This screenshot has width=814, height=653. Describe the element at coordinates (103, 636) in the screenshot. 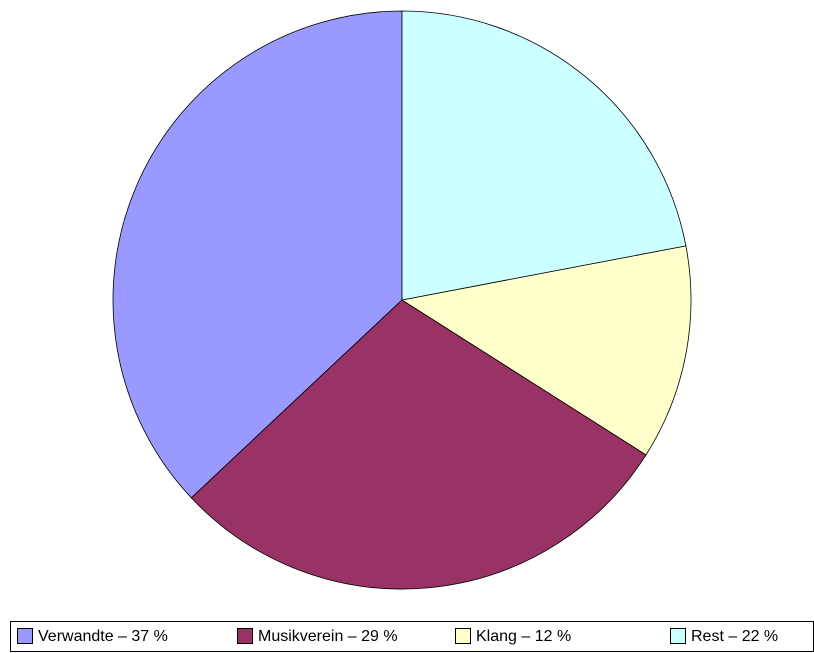

I see `legend-label: Verwandte – 37 %` at that location.